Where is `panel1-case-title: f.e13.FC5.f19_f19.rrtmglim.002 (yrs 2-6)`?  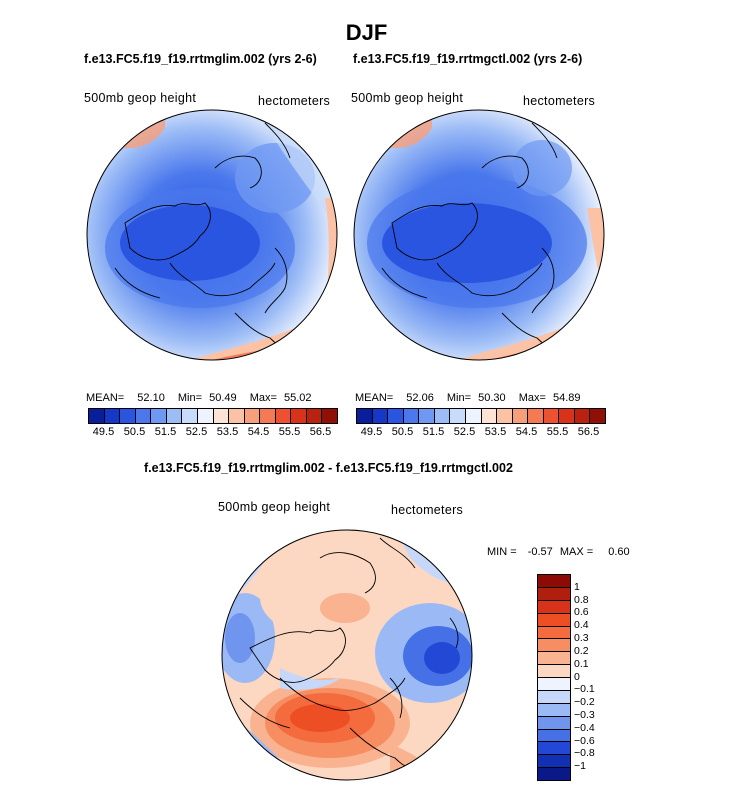
panel1-case-title: f.e13.FC5.f19_f19.rrtmglim.002 (yrs 2-6) is located at coordinates (200, 59).